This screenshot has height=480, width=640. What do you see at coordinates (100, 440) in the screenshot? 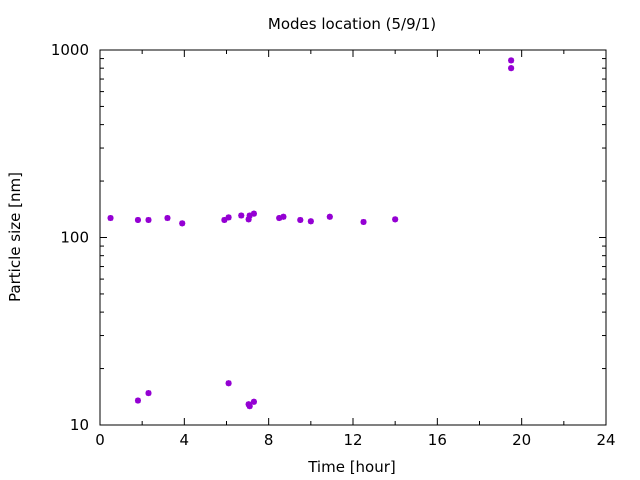
I see `x-tick-label: 0` at bounding box center [100, 440].